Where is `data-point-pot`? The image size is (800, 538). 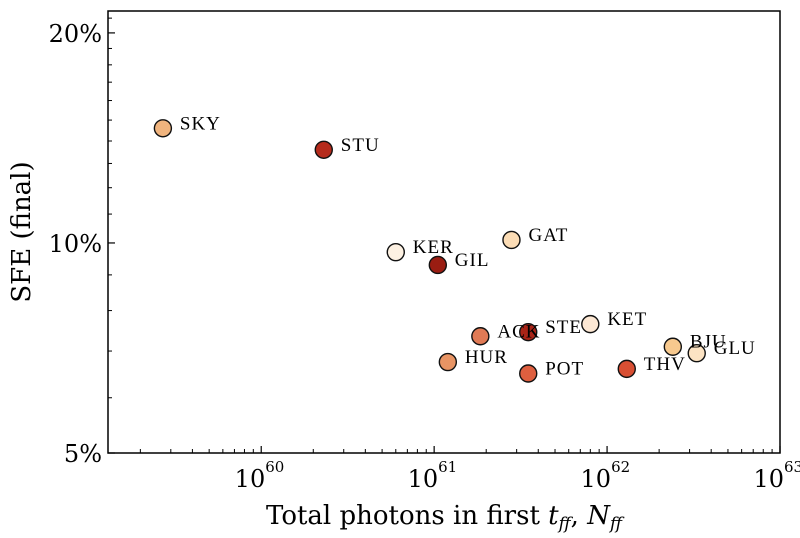
data-point-pot is located at coordinates (528, 373).